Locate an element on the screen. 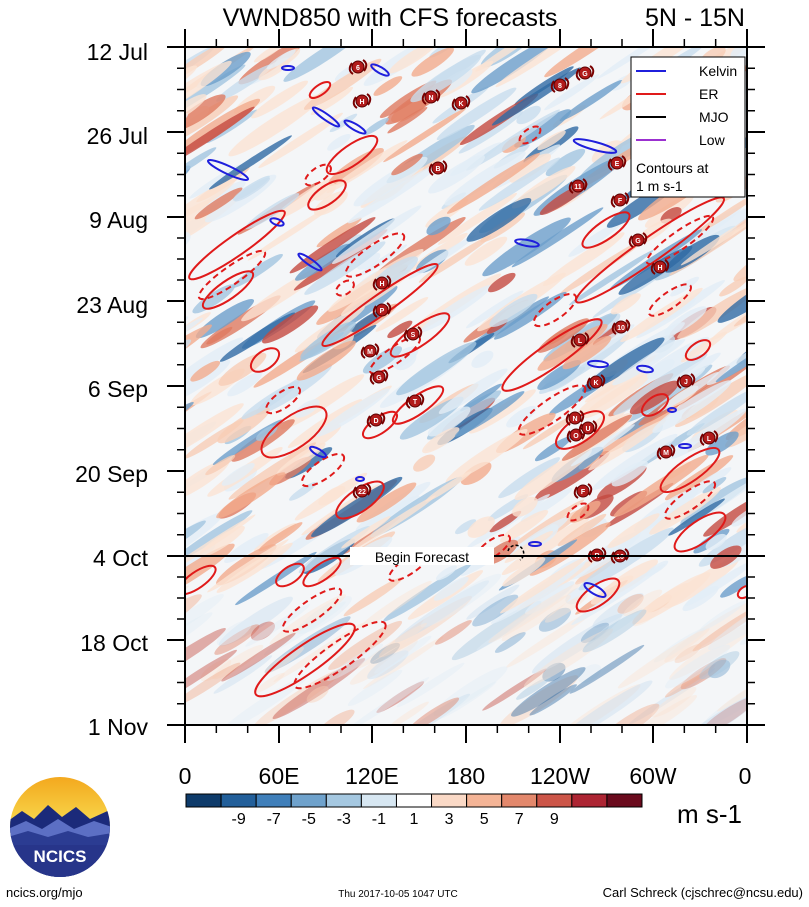 The width and height of the screenshot is (809, 907). storm-label: H is located at coordinates (659, 268).